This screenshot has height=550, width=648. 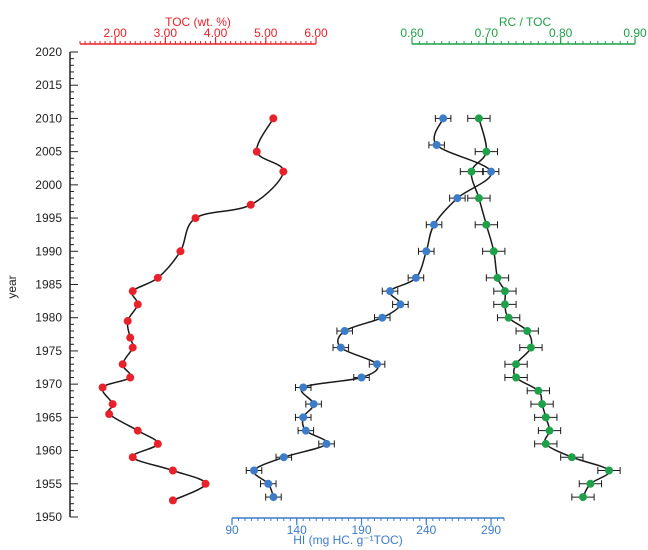 What do you see at coordinates (48, 484) in the screenshot?
I see `year-tick-label: 1955` at bounding box center [48, 484].